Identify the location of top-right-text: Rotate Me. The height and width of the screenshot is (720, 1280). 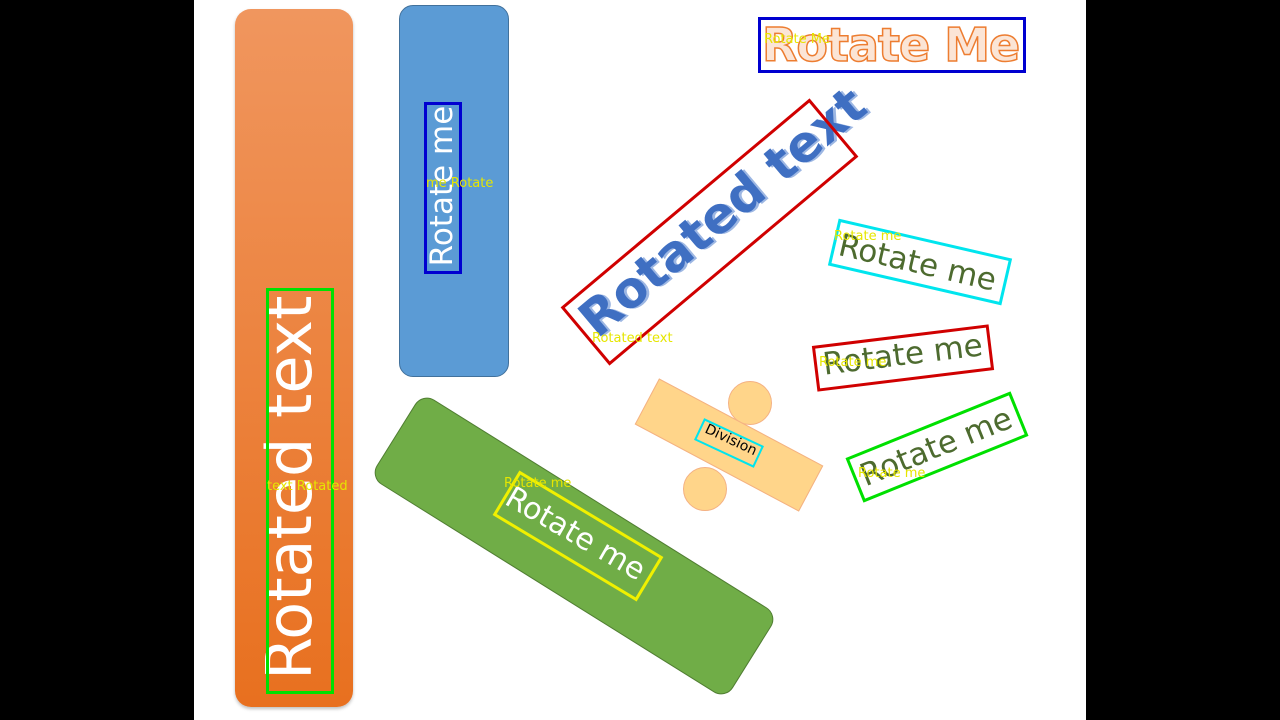
(891, 45).